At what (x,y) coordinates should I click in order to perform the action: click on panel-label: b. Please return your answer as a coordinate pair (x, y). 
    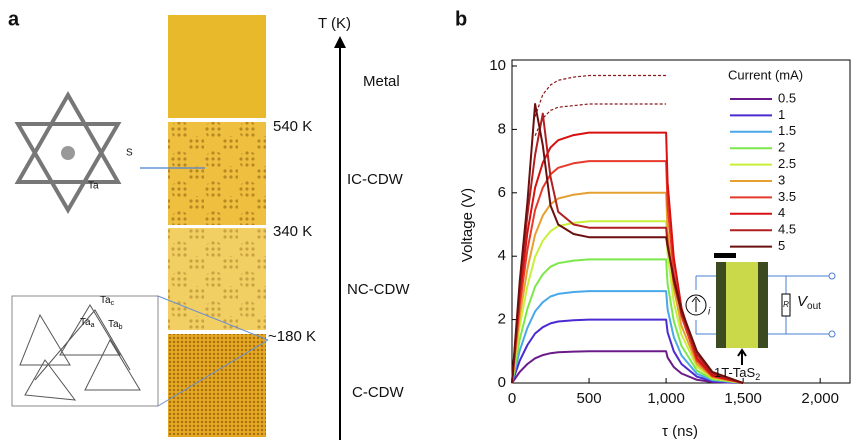
    Looking at the image, I should click on (461, 19).